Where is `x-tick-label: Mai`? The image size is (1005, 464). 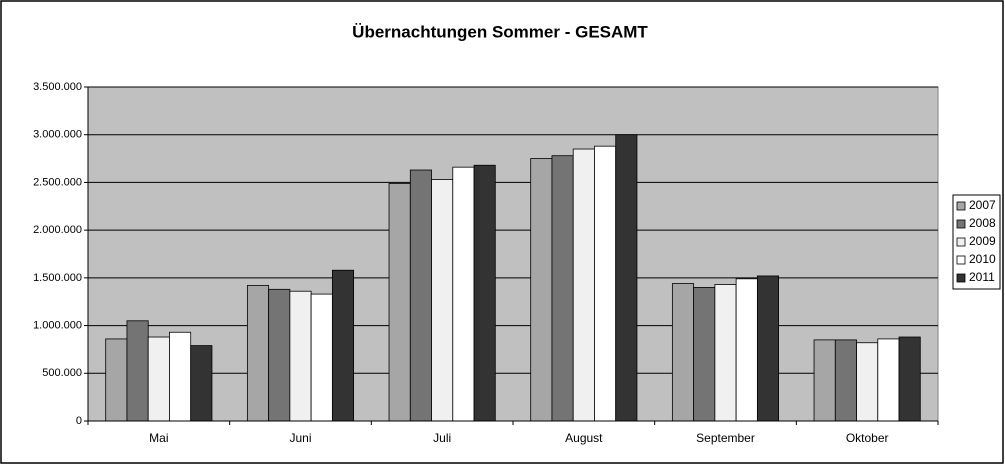 x-tick-label: Mai is located at coordinates (158, 438).